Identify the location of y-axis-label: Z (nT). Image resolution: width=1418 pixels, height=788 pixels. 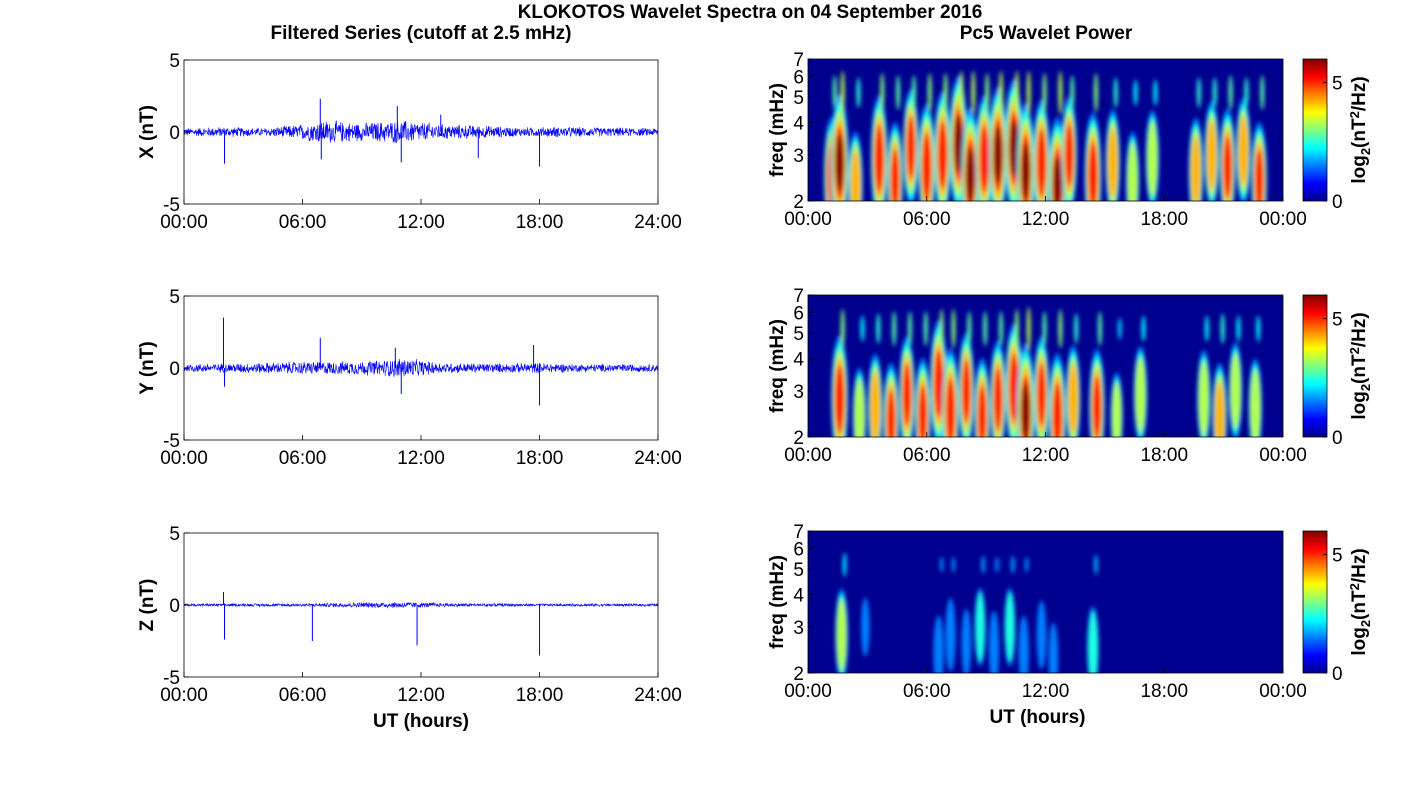
(147, 605).